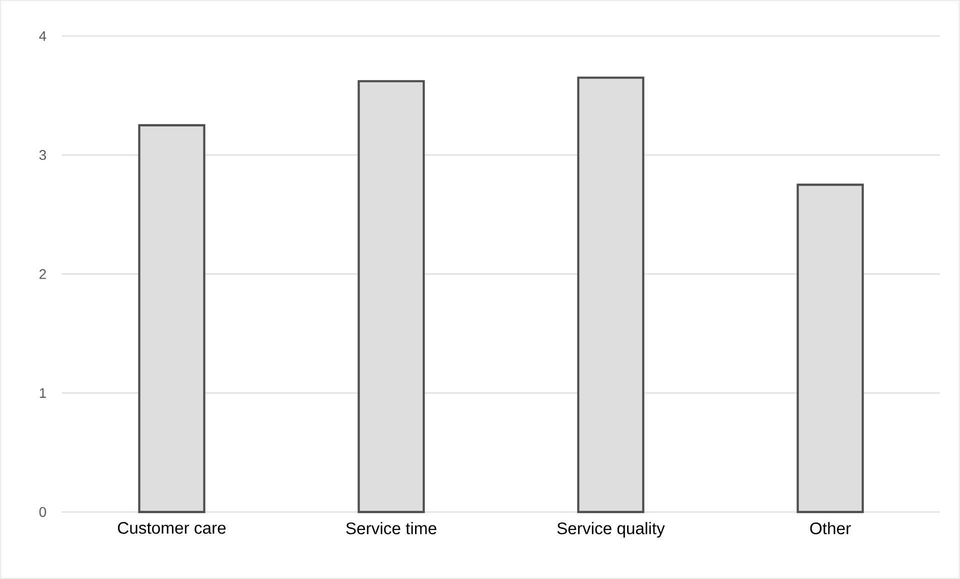 This screenshot has height=579, width=960. I want to click on y-tick-label: 3, so click(42, 155).